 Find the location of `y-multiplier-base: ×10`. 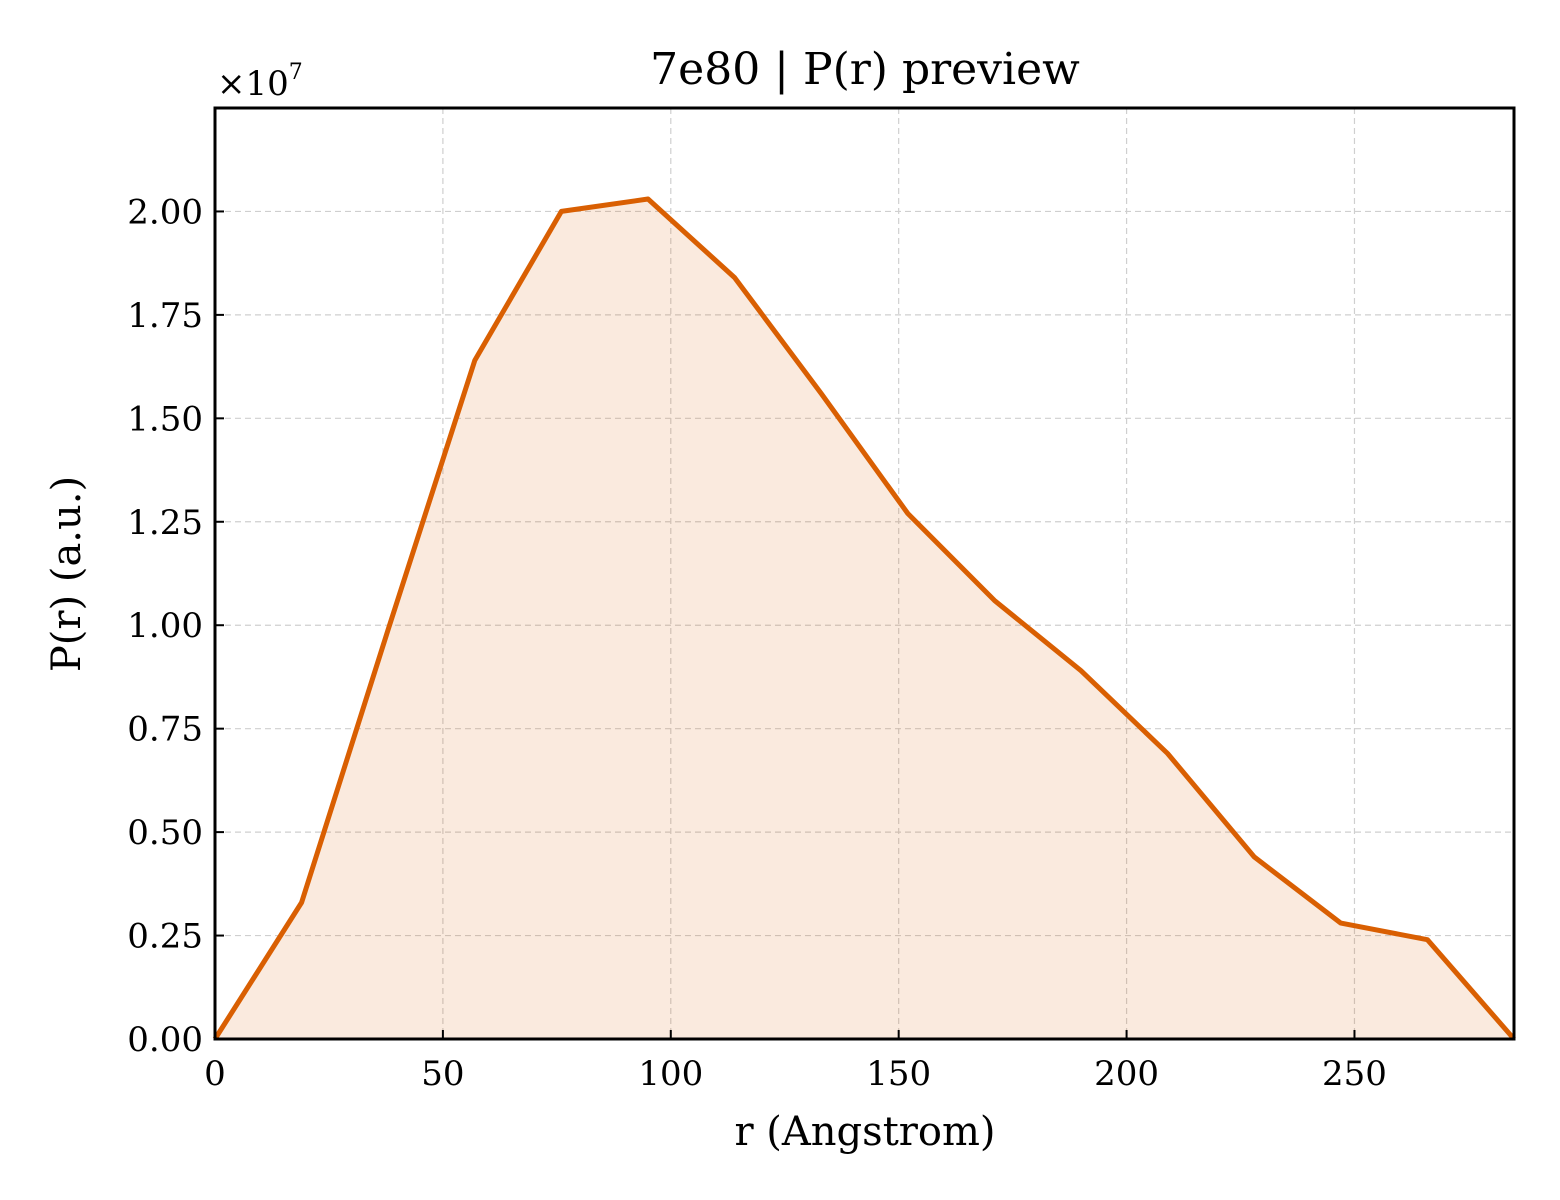

y-multiplier-base: ×10 is located at coordinates (253, 84).